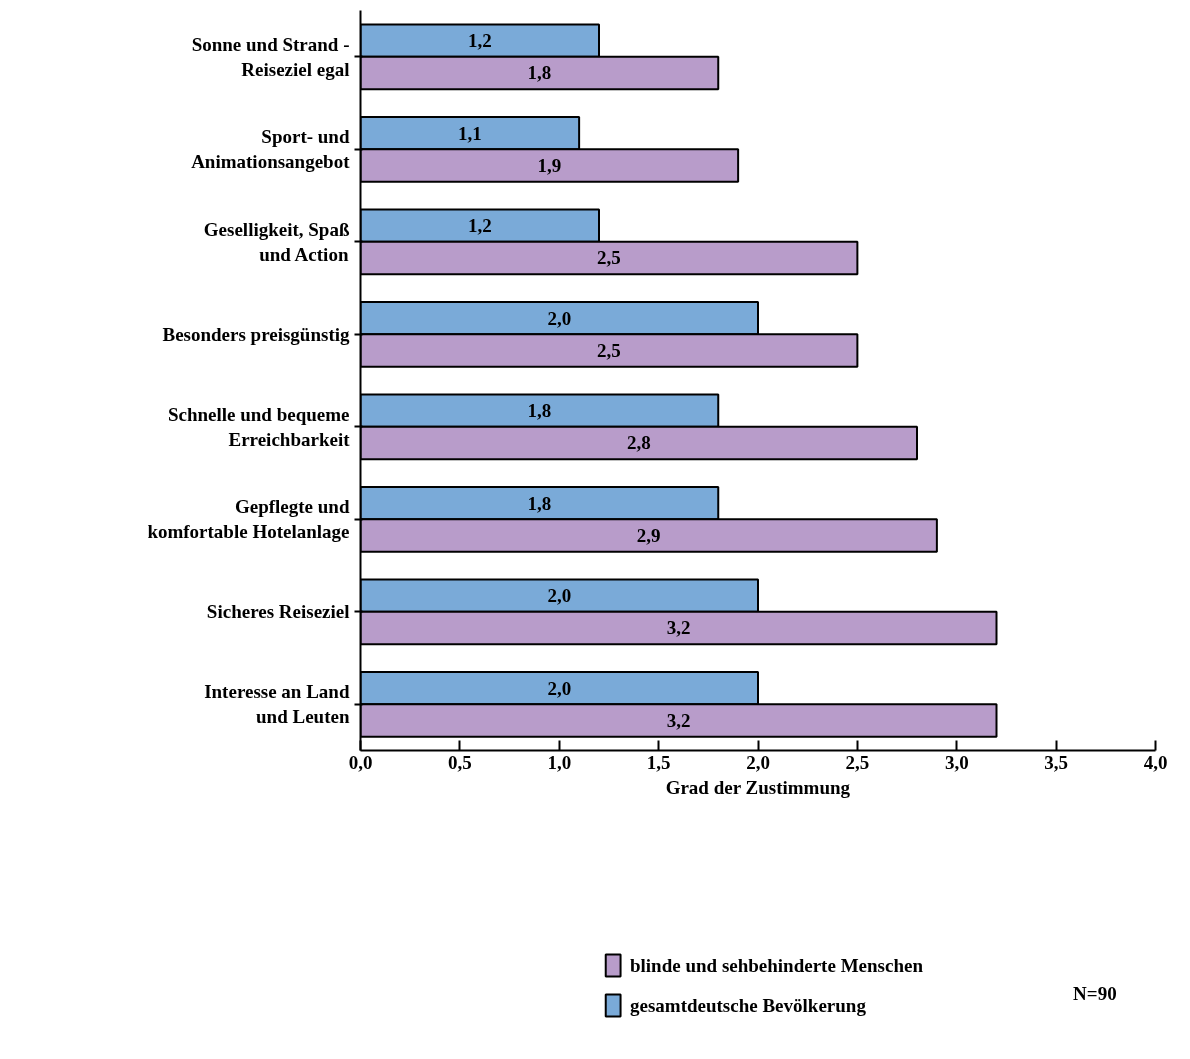  What do you see at coordinates (857, 762) in the screenshot?
I see `x-tick-label: 2,5` at bounding box center [857, 762].